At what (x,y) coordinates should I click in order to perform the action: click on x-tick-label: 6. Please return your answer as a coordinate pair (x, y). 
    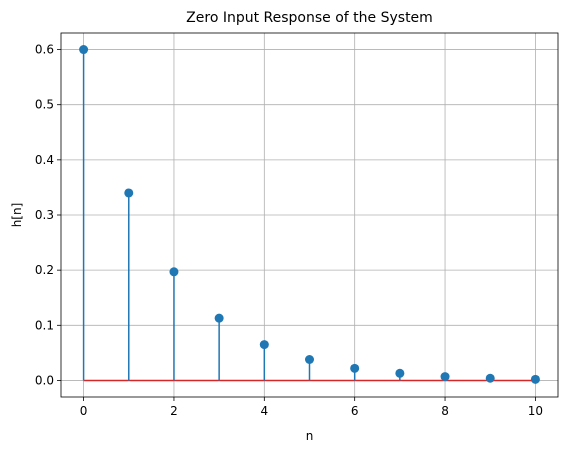
    Looking at the image, I should click on (355, 411).